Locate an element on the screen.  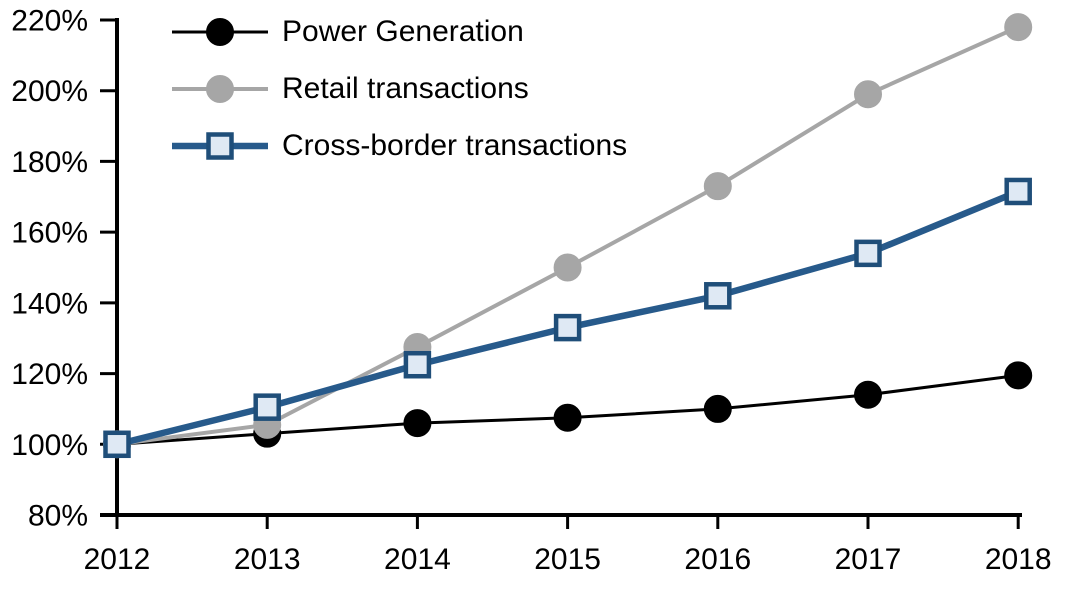
marker-cross-border-transactions-2014 is located at coordinates (417, 364).